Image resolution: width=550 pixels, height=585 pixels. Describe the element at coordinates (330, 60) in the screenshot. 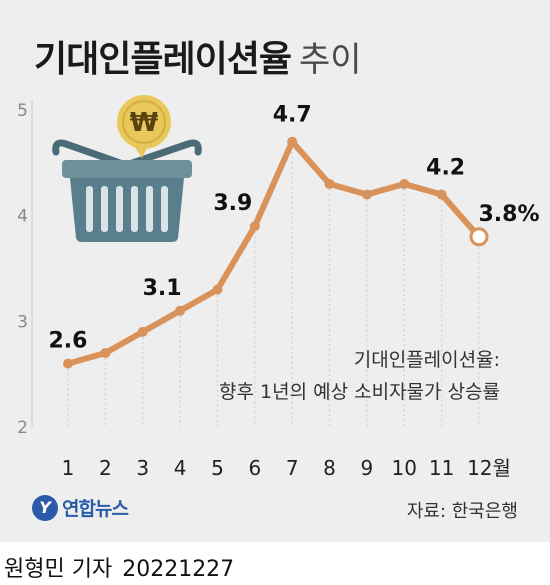

I see `title-sub: 추이` at that location.